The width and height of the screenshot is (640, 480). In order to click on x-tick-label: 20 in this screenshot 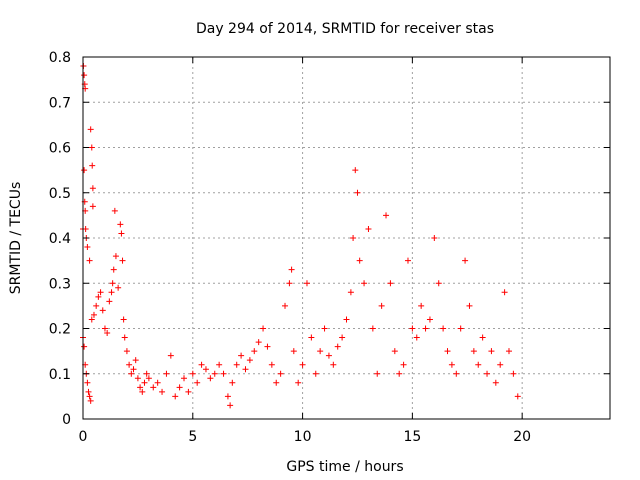, I will do `click(522, 437)`.